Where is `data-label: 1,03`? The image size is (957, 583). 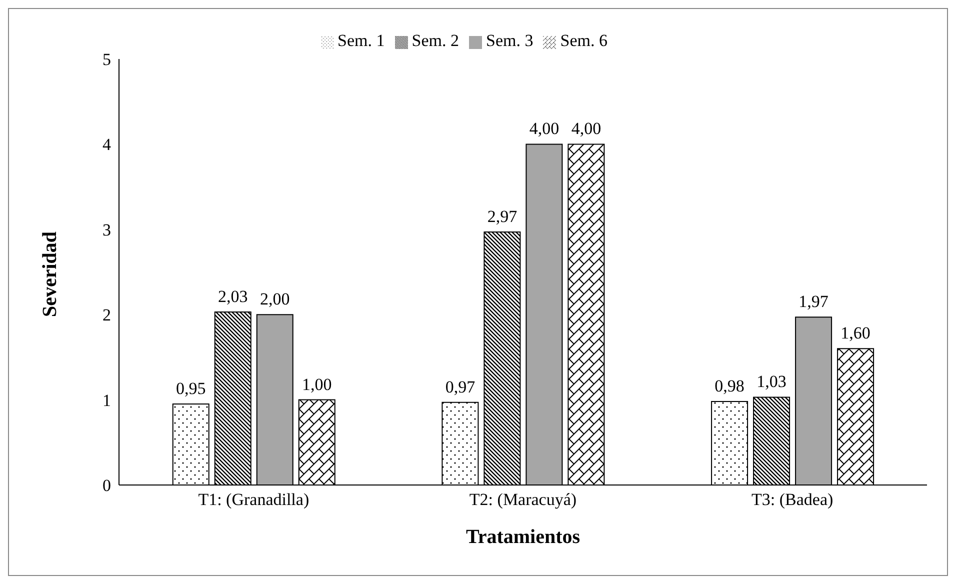 data-label: 1,03 is located at coordinates (771, 382).